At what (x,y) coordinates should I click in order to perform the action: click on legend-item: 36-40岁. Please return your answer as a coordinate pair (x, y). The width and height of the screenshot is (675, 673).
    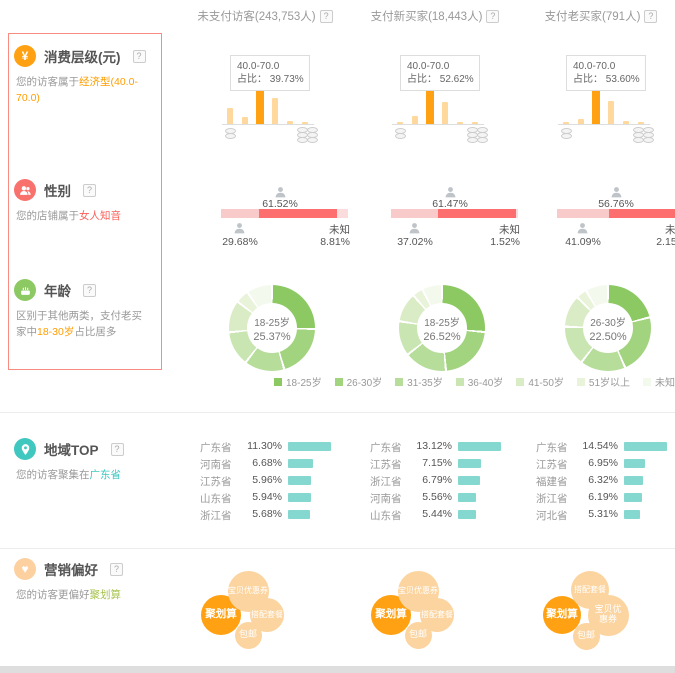
    Looking at the image, I should click on (479, 381).